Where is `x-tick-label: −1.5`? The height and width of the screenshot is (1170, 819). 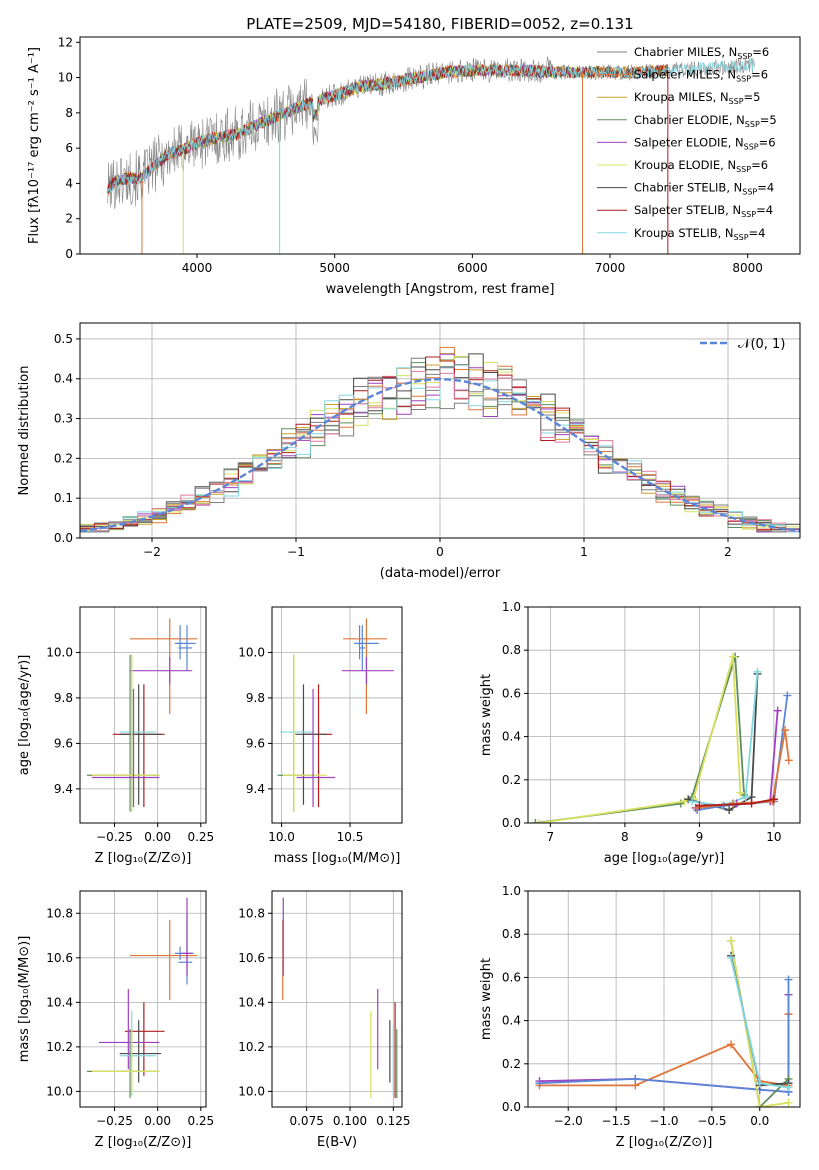
x-tick-label: −1.5 is located at coordinates (616, 1121).